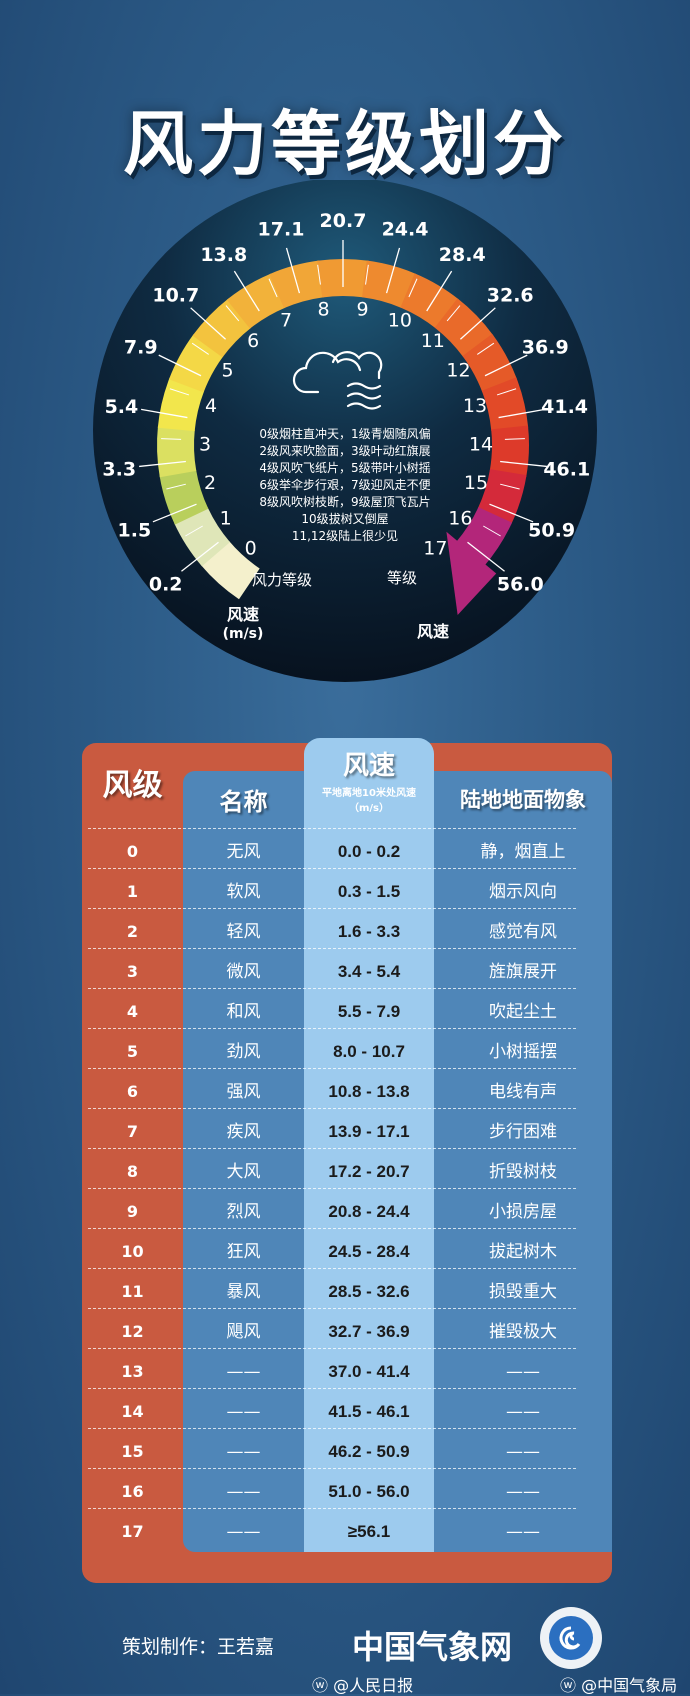  Describe the element at coordinates (166, 585) in the screenshot. I see `speed-label: 0.2` at that location.